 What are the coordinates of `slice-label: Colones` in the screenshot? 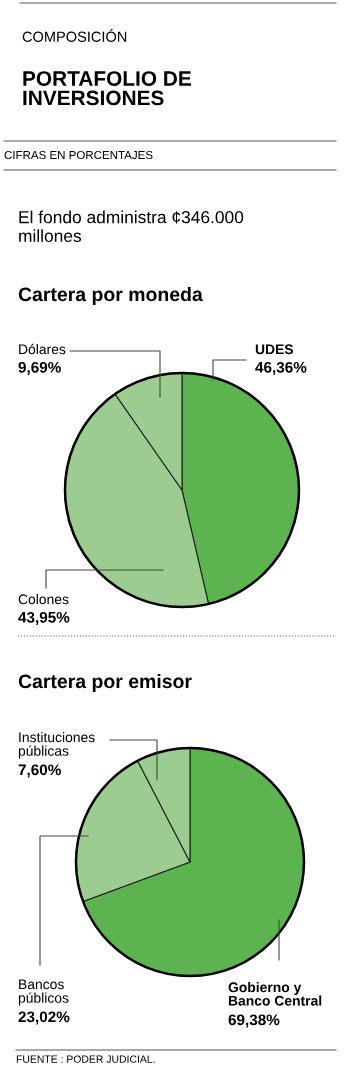 It's located at (43, 599).